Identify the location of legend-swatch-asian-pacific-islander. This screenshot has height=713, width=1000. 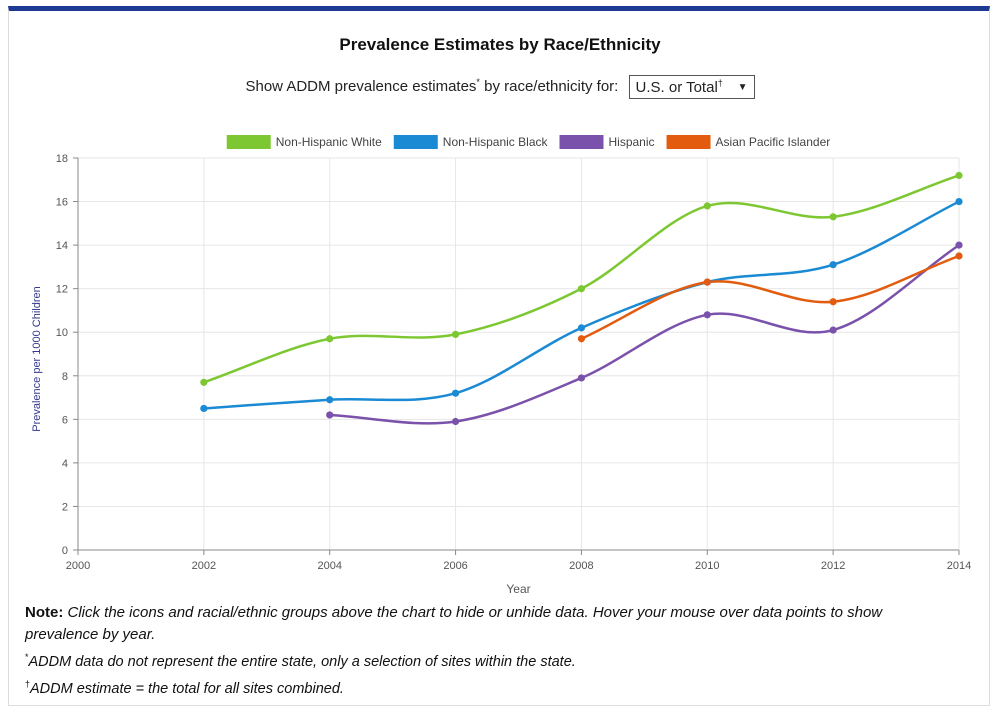
(688, 142).